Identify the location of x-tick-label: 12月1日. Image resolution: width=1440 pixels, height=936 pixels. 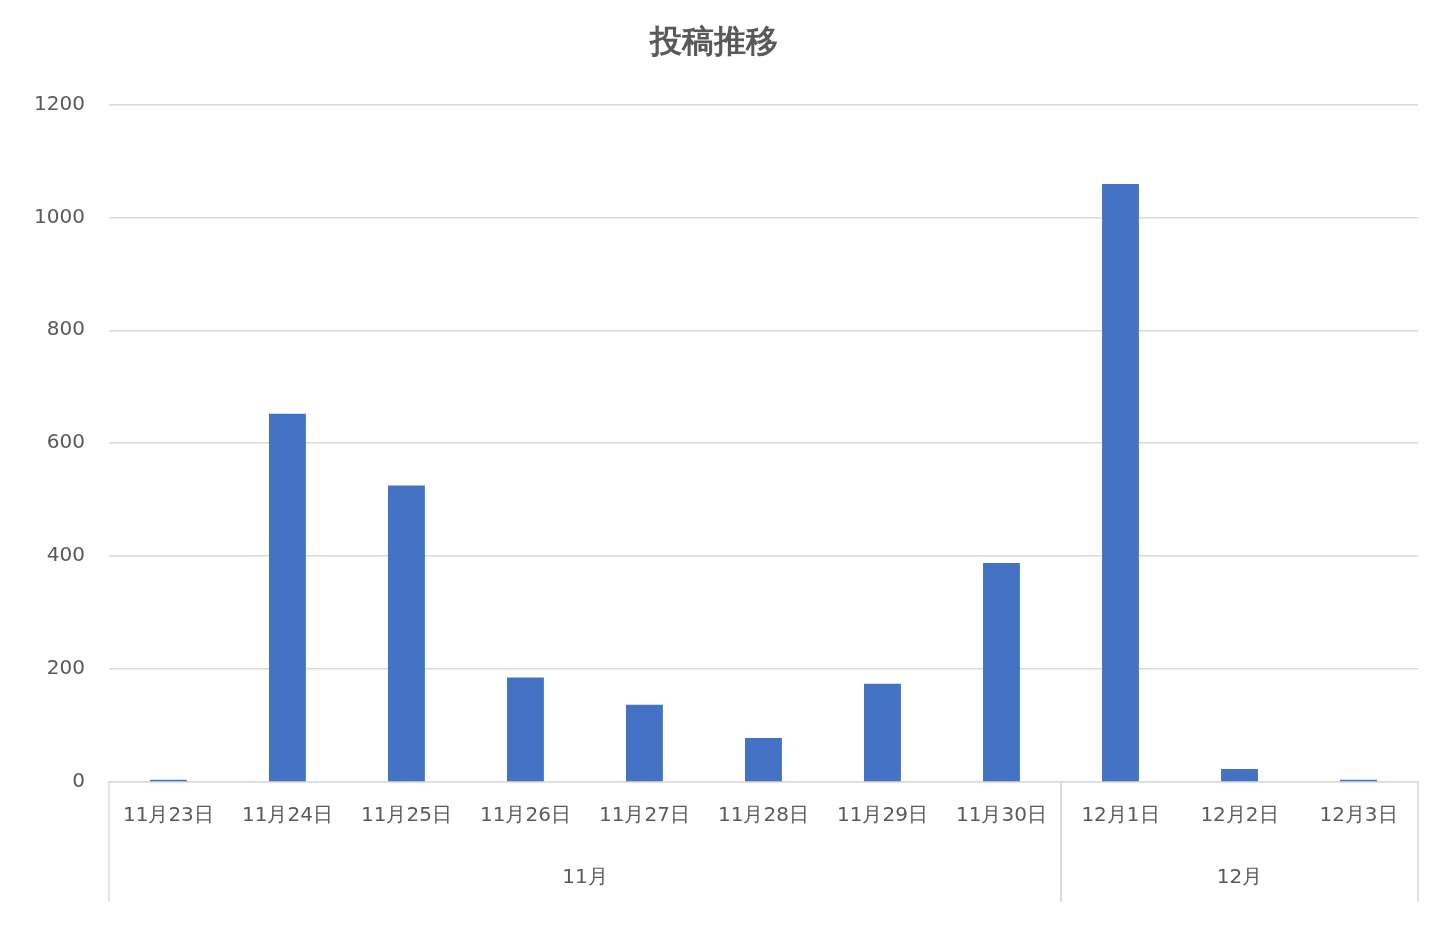
(1120, 814).